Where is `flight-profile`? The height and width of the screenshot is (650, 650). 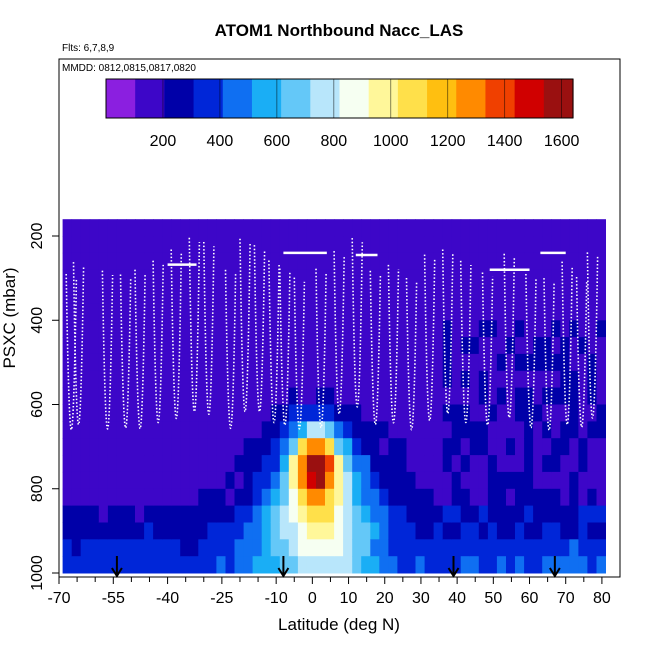 flight-profile is located at coordinates (531, 351).